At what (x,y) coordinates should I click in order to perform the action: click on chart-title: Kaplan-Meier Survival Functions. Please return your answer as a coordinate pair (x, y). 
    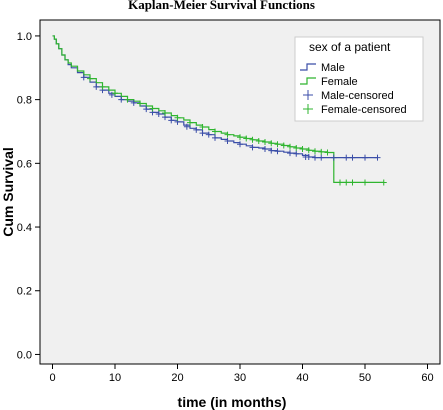
    Looking at the image, I should click on (221, 6).